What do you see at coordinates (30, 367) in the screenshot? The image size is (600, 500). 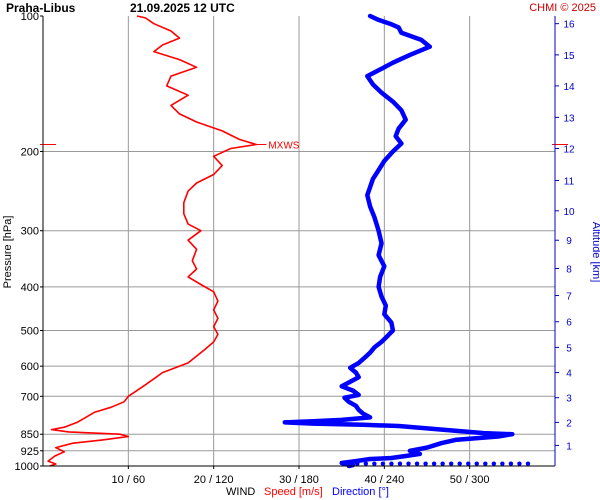 I see `pressure-tick-label-600: 600` at bounding box center [30, 367].